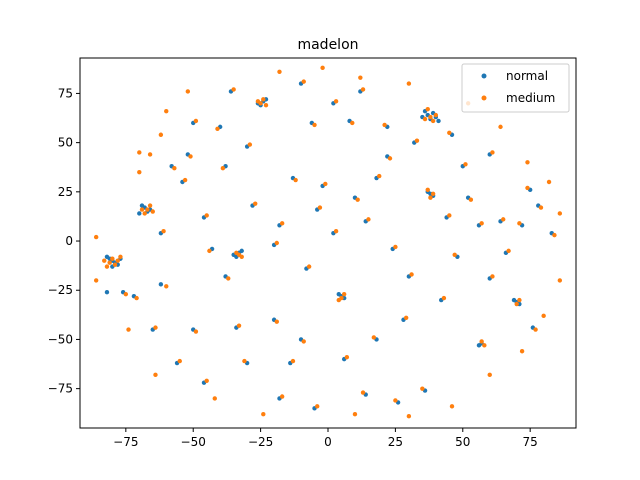 The height and width of the screenshot is (480, 640). I want to click on y-tick-label: −50, so click(60, 339).